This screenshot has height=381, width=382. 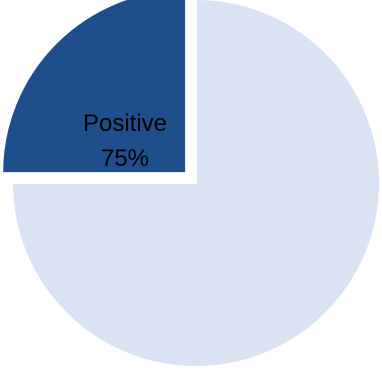 What do you see at coordinates (125, 141) in the screenshot?
I see `pie-labels: Positive 75%` at bounding box center [125, 141].